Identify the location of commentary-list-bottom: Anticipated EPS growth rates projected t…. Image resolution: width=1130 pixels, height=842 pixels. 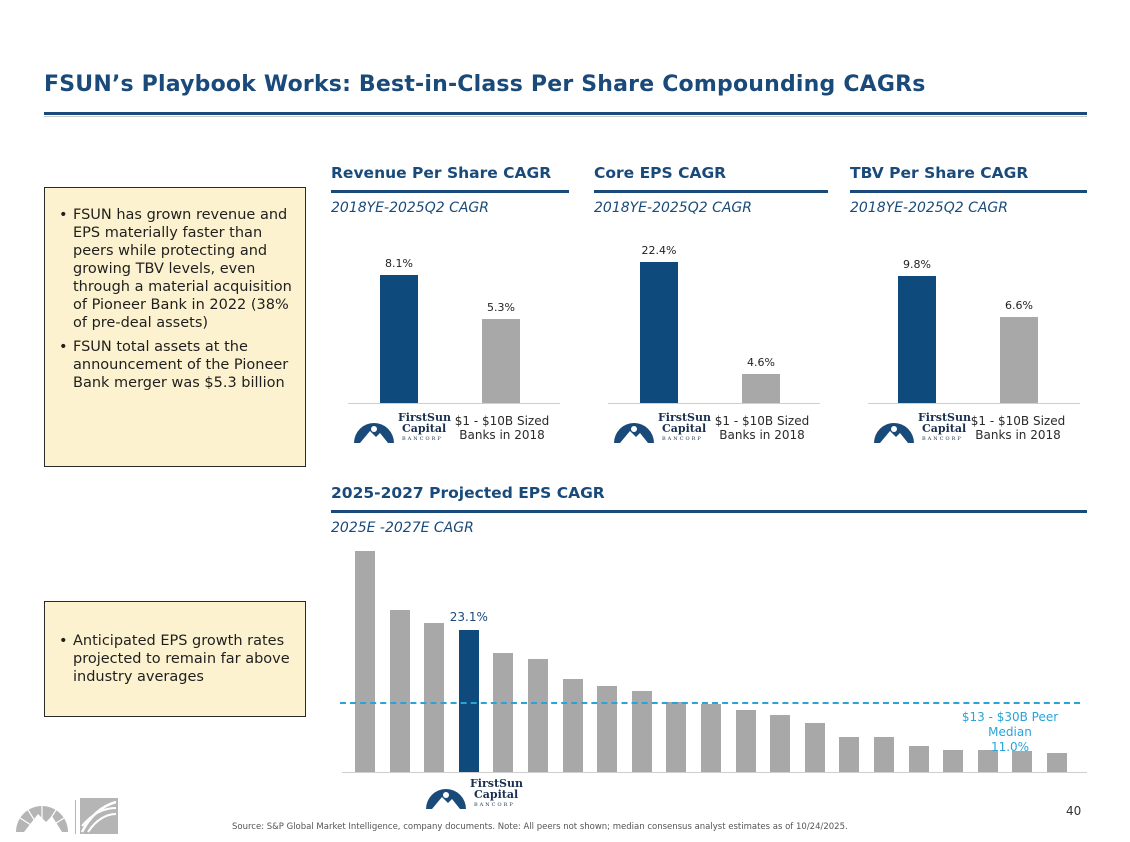
(172, 659).